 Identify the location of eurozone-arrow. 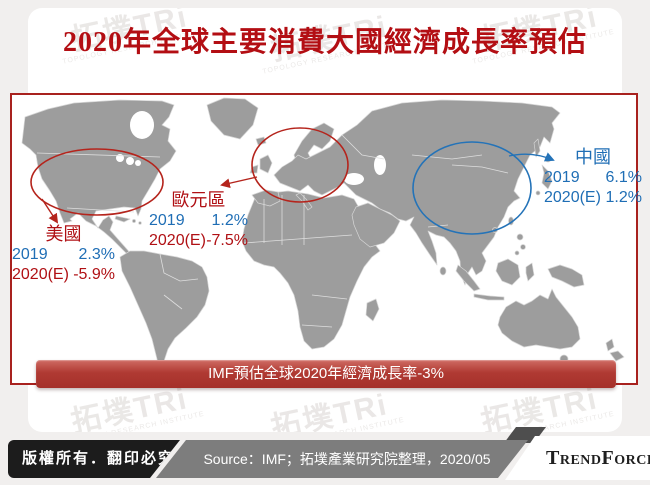
(239, 182).